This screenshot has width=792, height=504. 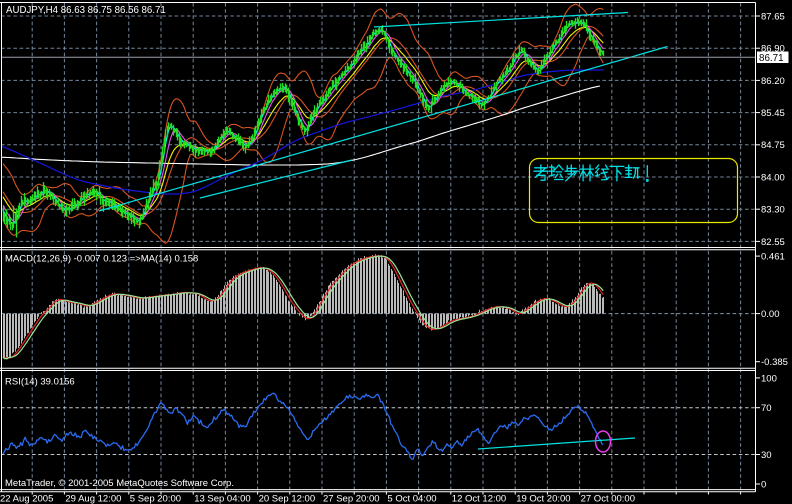 I want to click on svg-text: 86.71, so click(x=771, y=58).